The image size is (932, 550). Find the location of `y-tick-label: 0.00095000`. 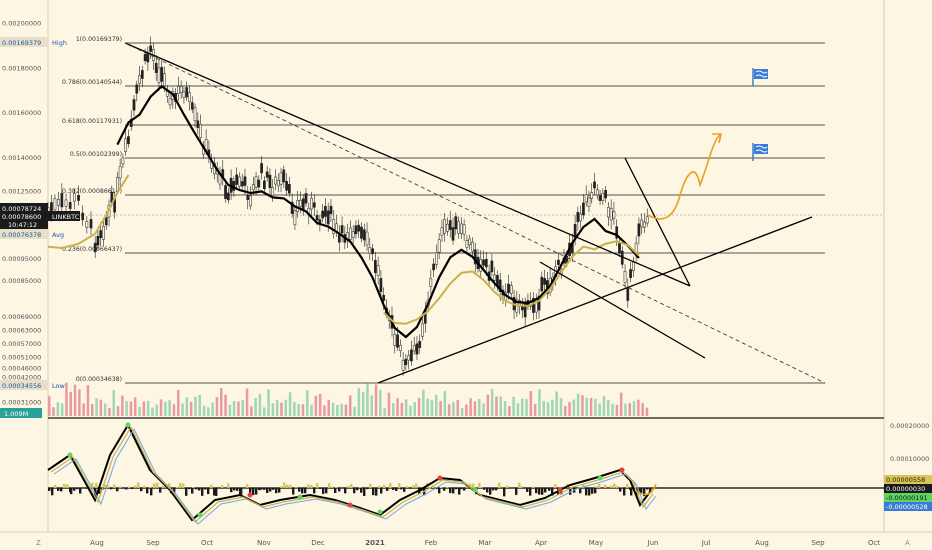

y-tick-label: 0.00095000 is located at coordinates (21, 259).